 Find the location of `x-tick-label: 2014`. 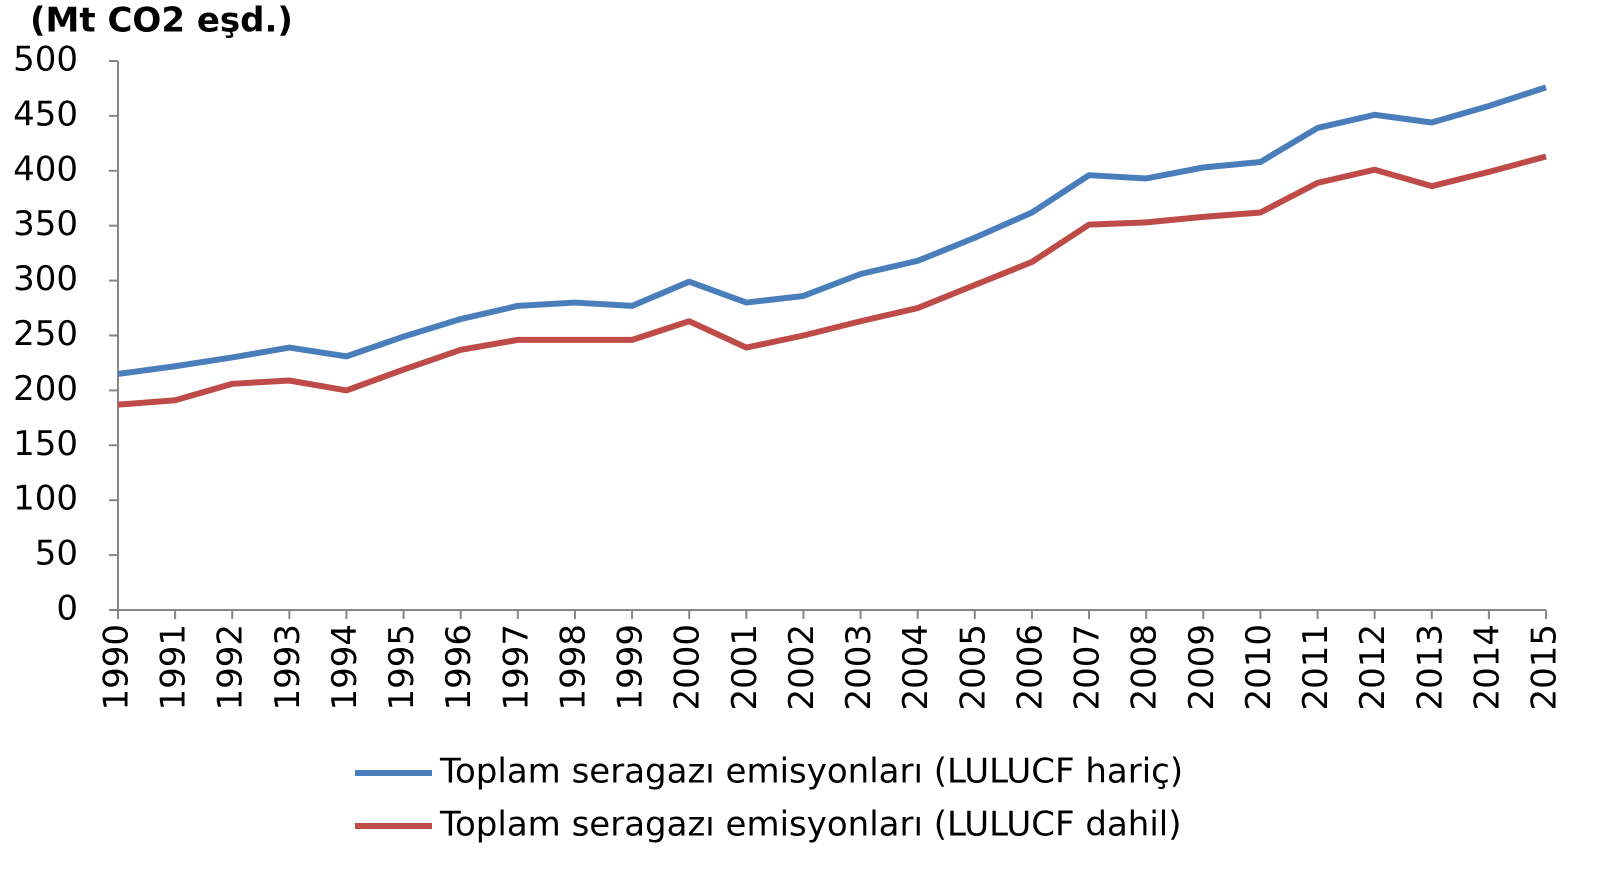

x-tick-label: 2014 is located at coordinates (1487, 667).